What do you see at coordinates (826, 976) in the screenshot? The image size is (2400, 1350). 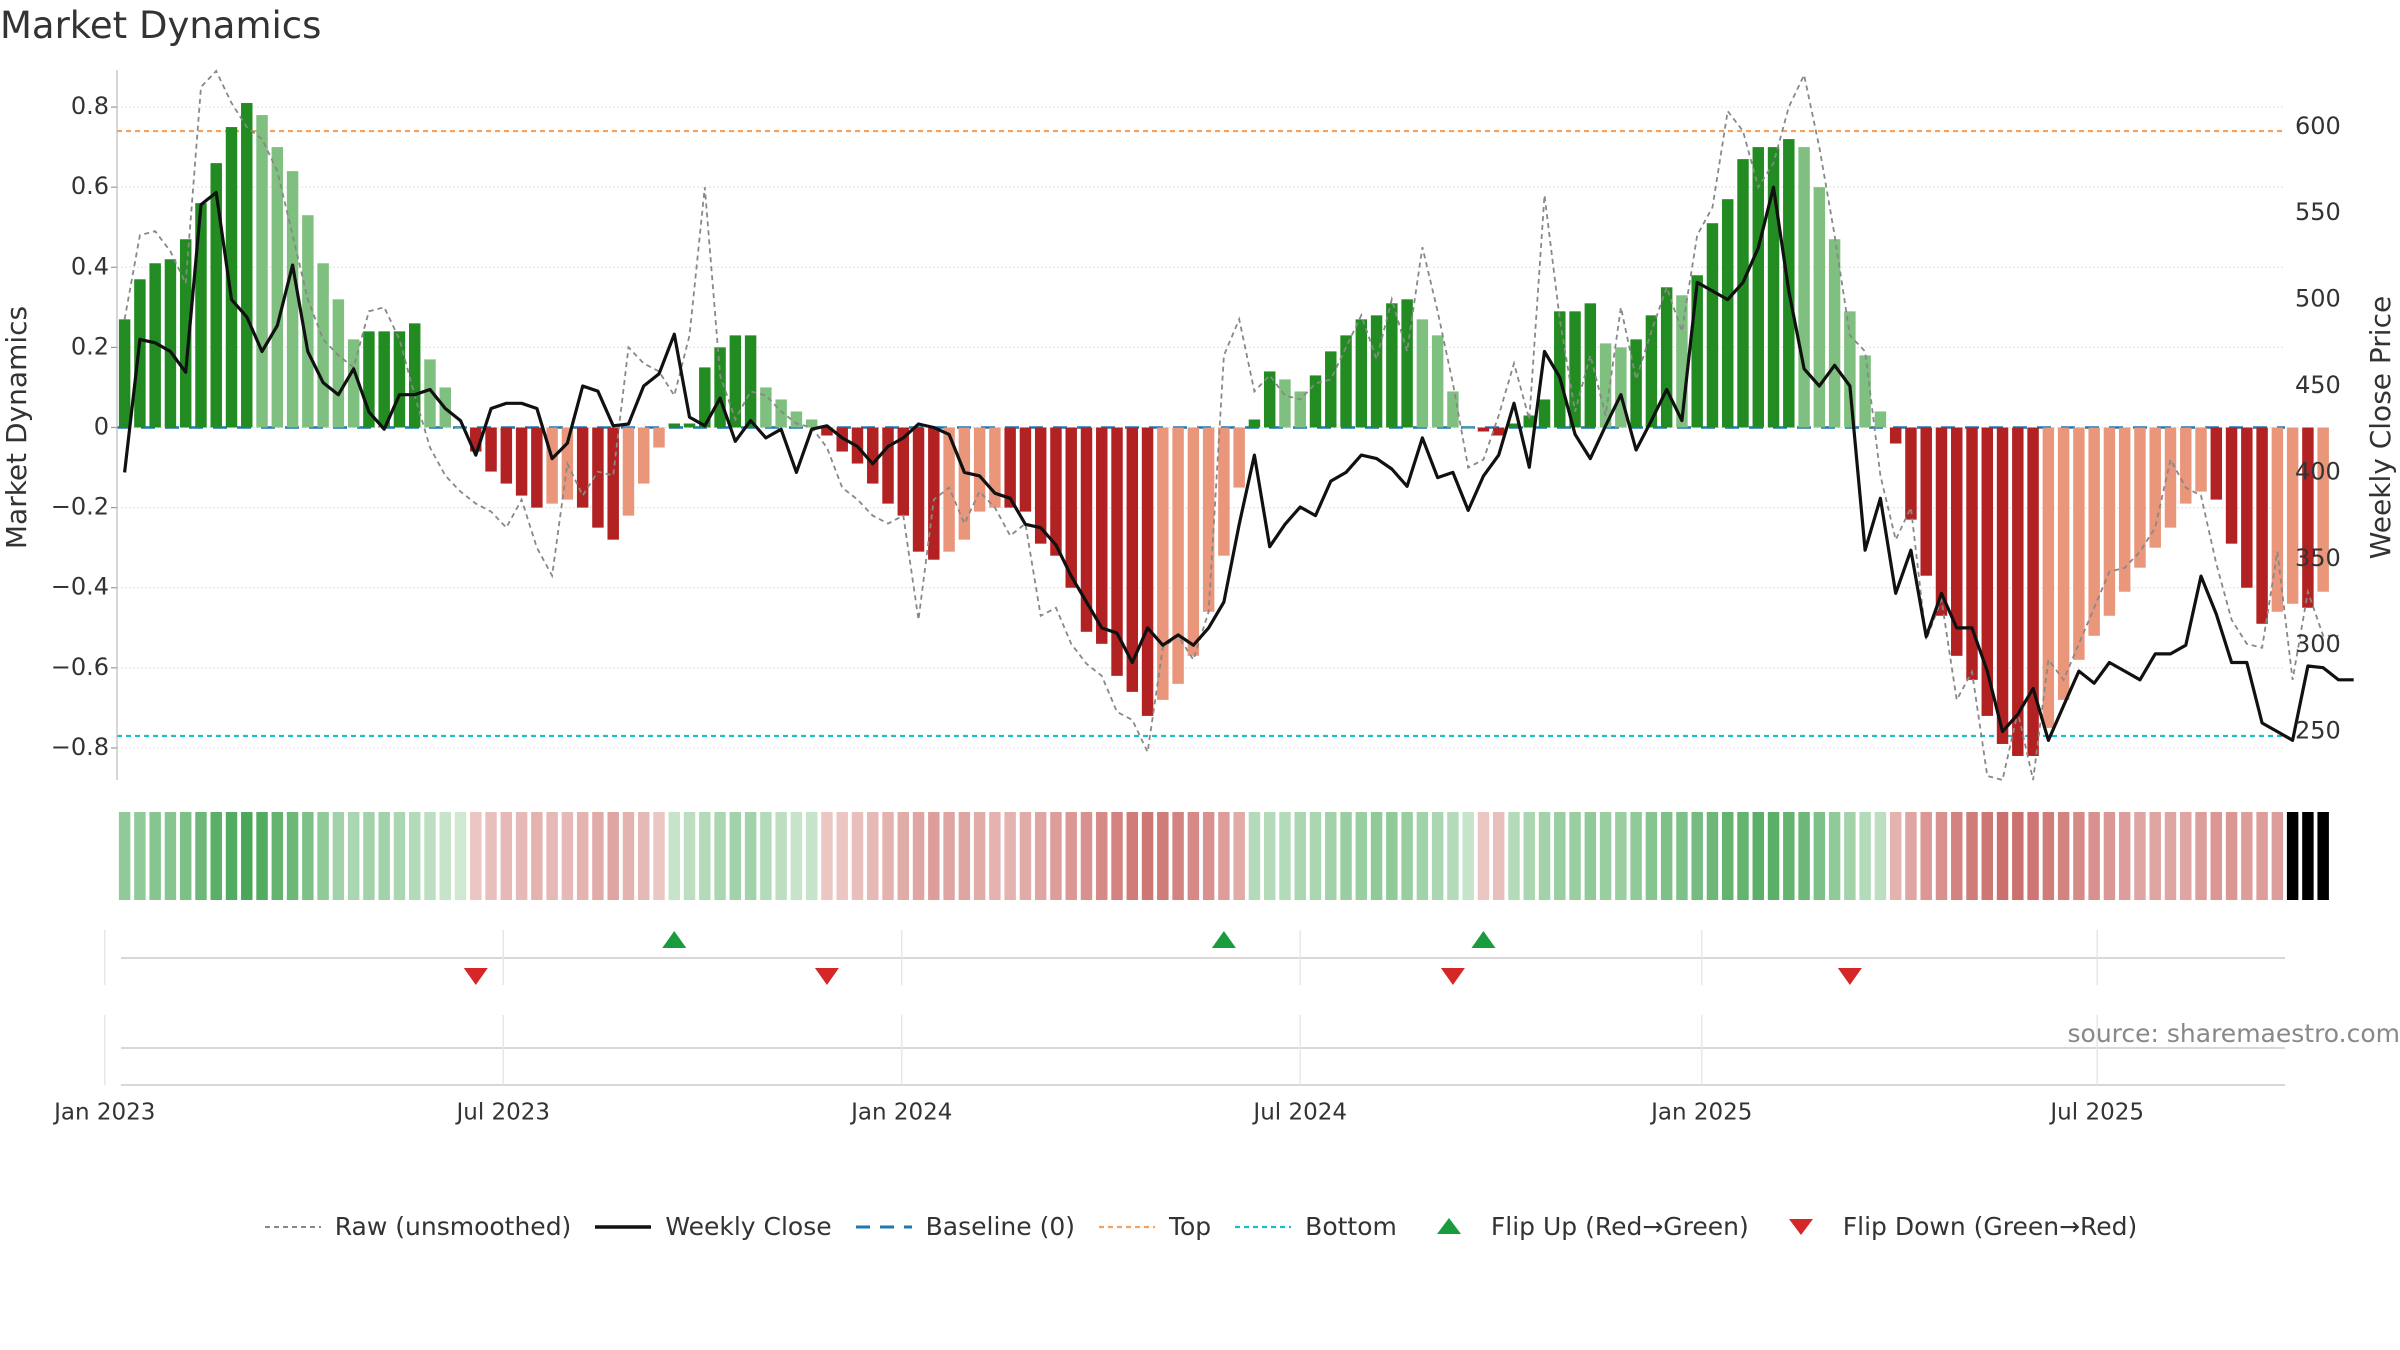 I see `flip-down-marker` at bounding box center [826, 976].